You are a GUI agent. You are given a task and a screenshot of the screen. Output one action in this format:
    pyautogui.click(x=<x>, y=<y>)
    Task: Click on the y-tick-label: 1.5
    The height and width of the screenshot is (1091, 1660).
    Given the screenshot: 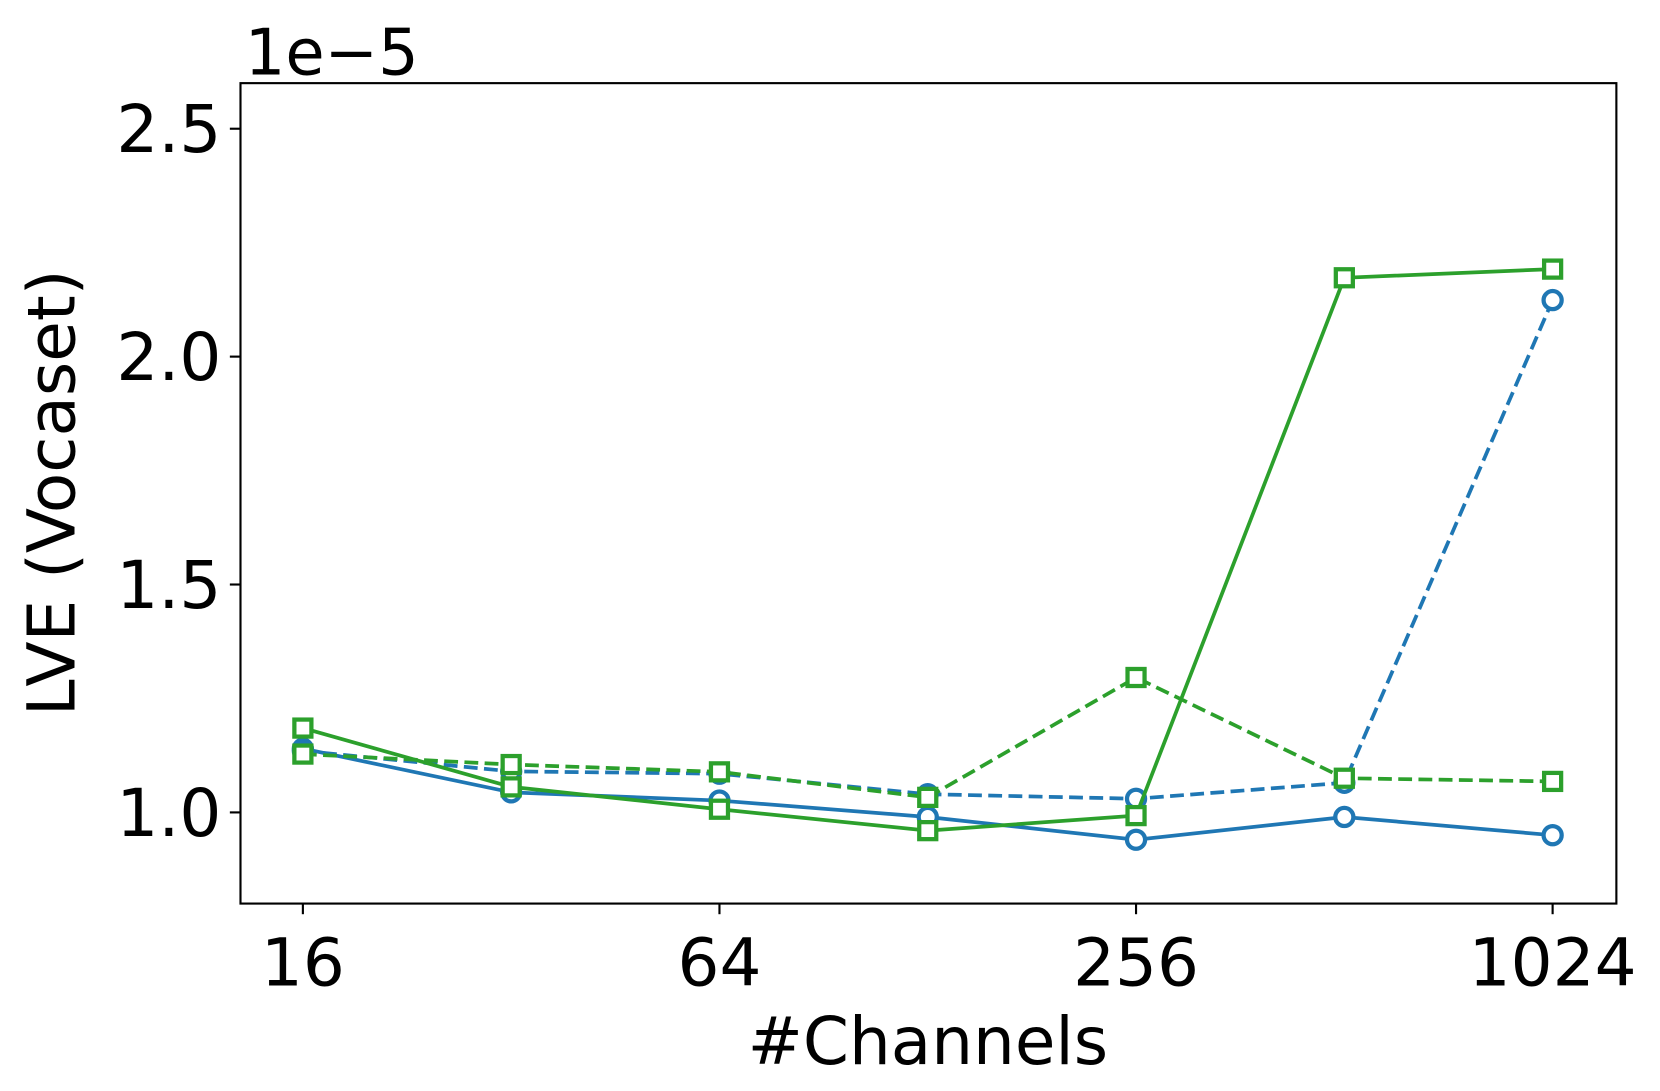 What is the action you would take?
    pyautogui.click(x=168, y=585)
    